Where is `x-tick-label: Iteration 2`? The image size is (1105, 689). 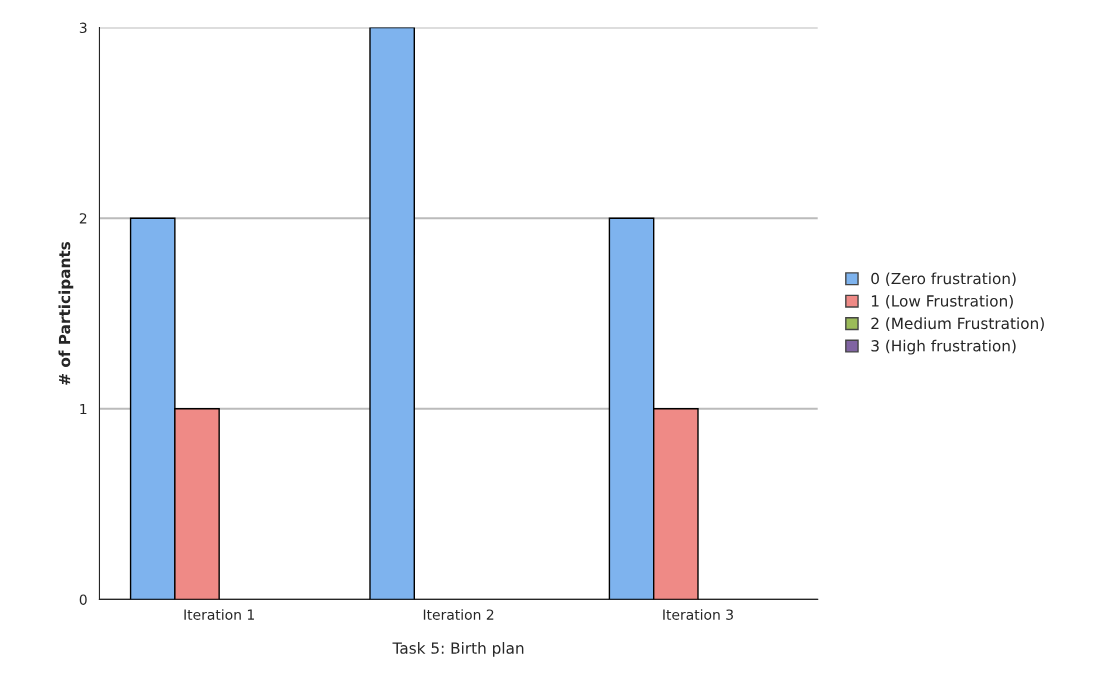 x-tick-label: Iteration 2 is located at coordinates (458, 614).